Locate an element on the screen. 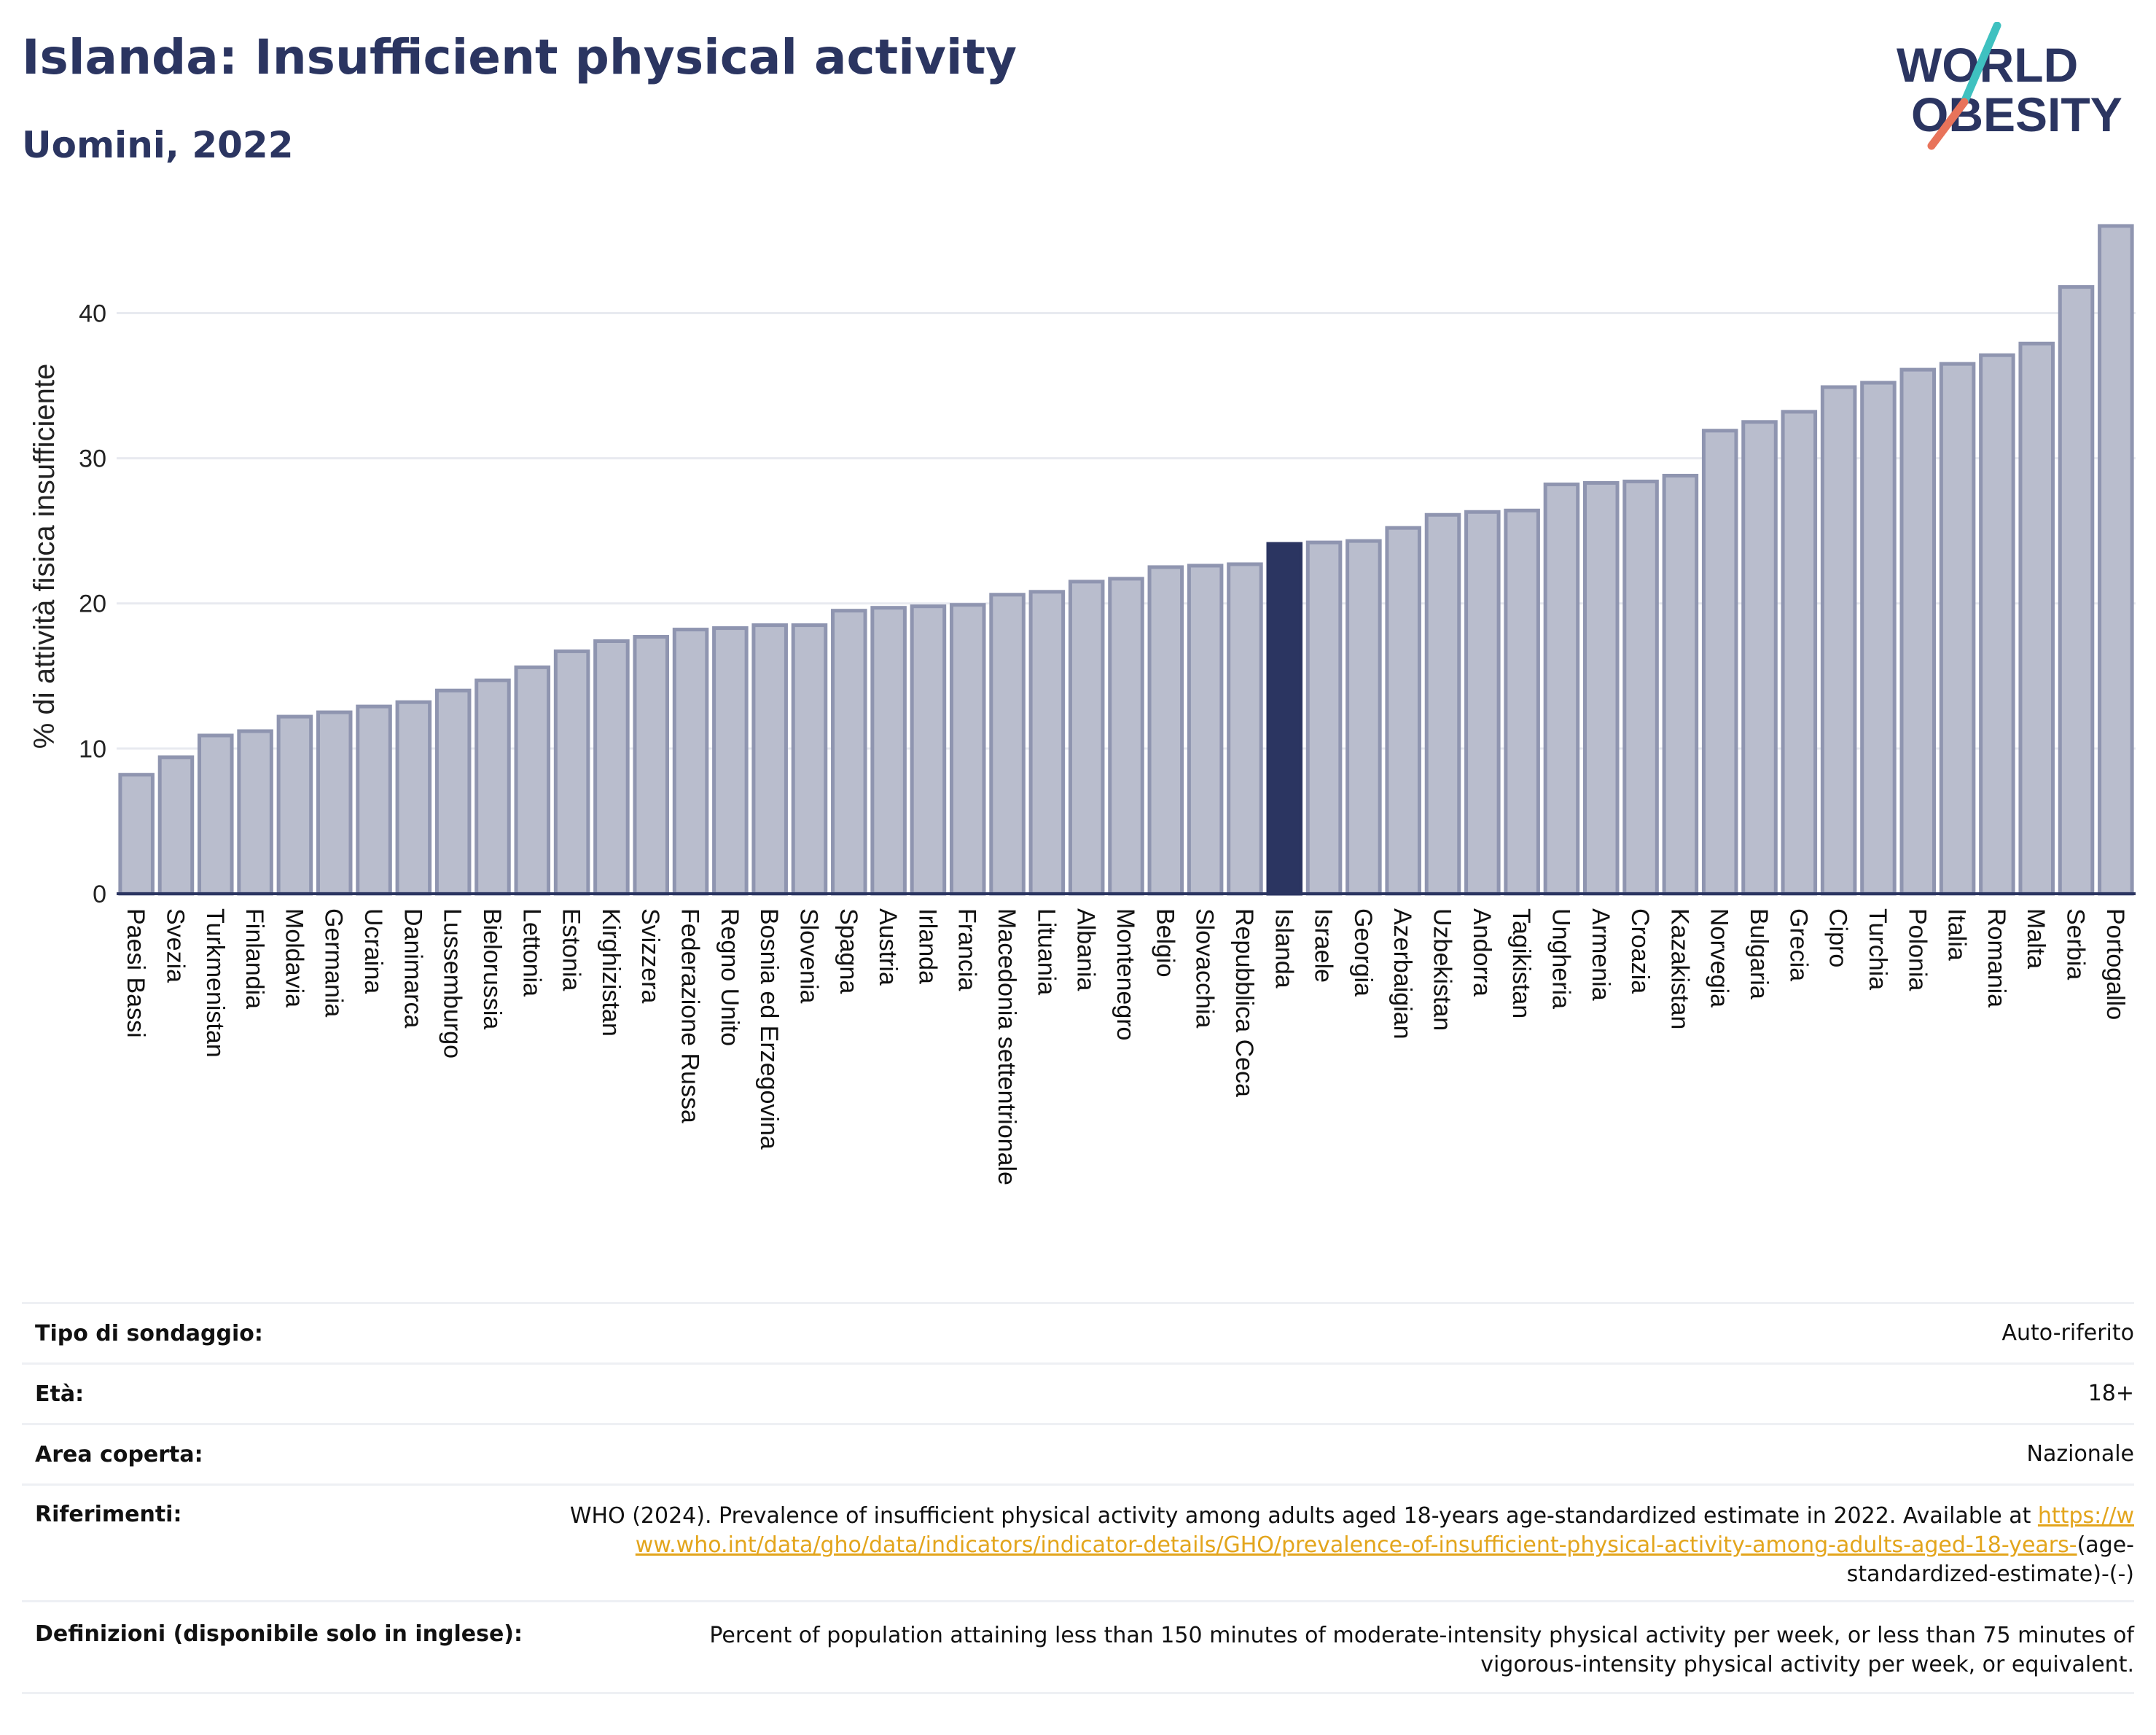 The height and width of the screenshot is (1735, 2156). x-tick-label: Federazione Russa is located at coordinates (690, 1015).